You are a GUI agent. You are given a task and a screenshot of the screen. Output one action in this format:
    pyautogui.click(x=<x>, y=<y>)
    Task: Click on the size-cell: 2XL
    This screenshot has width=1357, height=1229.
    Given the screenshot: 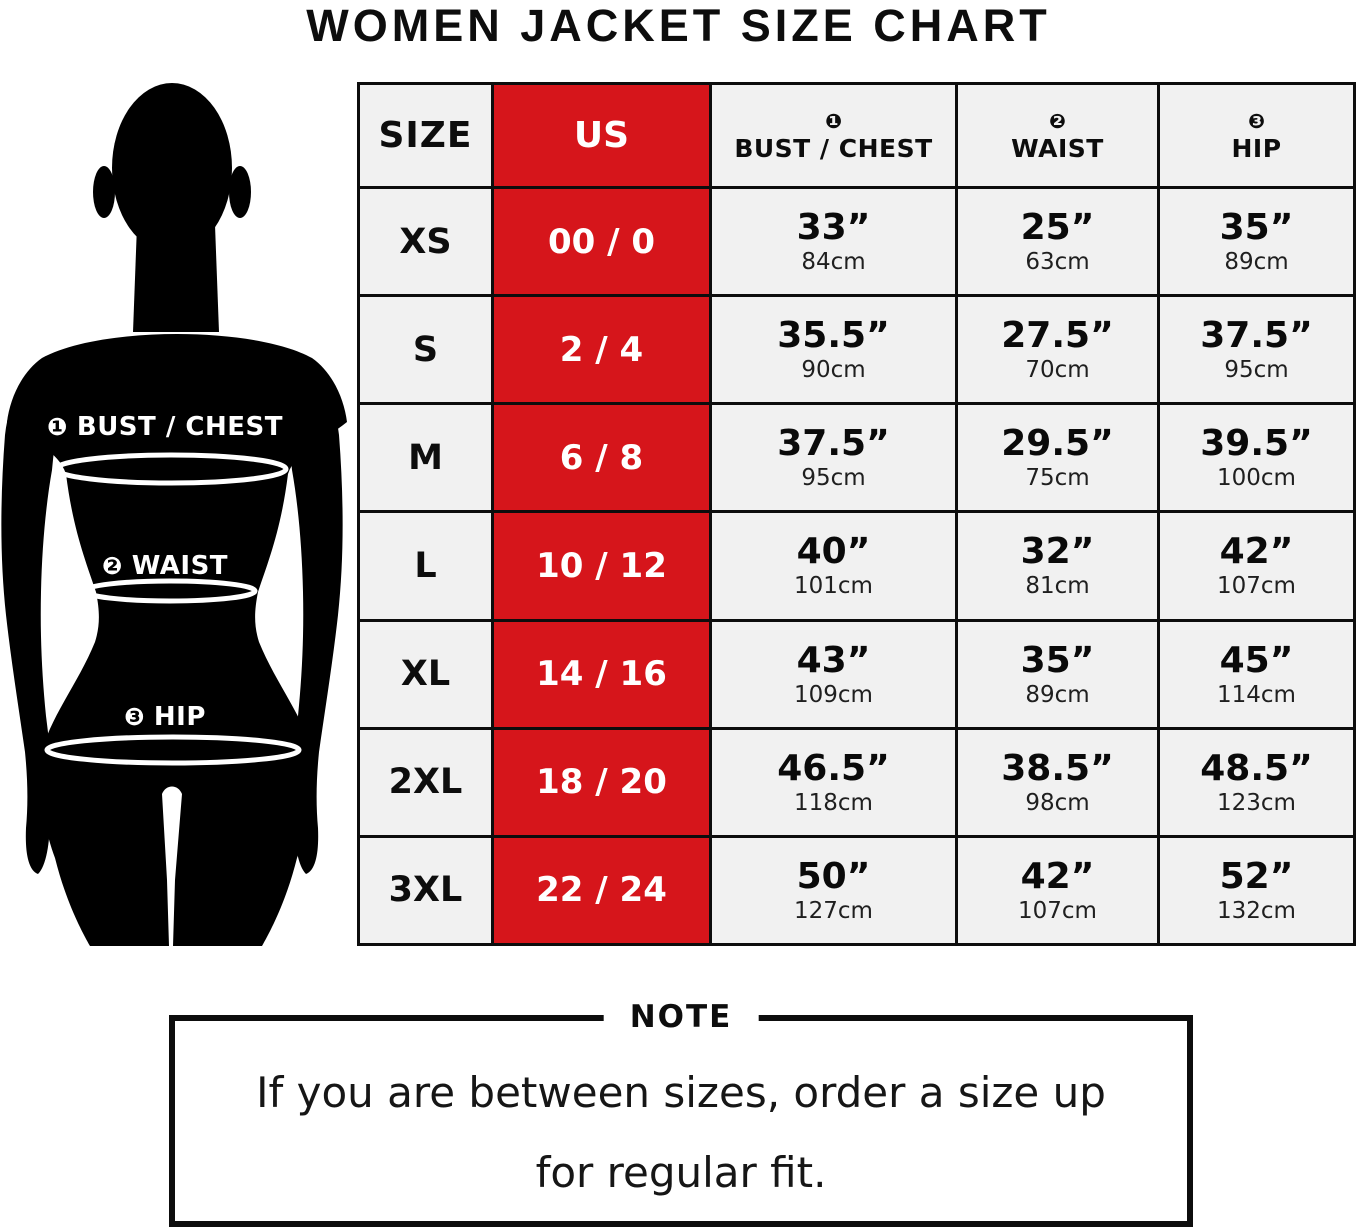 What is the action you would take?
    pyautogui.click(x=425, y=782)
    